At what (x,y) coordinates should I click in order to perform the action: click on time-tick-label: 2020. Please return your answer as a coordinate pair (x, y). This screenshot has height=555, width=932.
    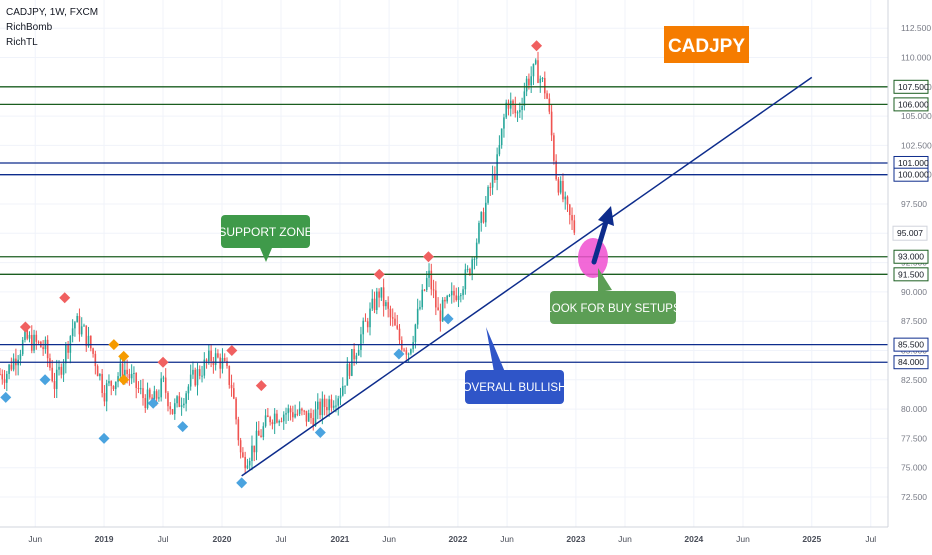
    Looking at the image, I should click on (222, 539).